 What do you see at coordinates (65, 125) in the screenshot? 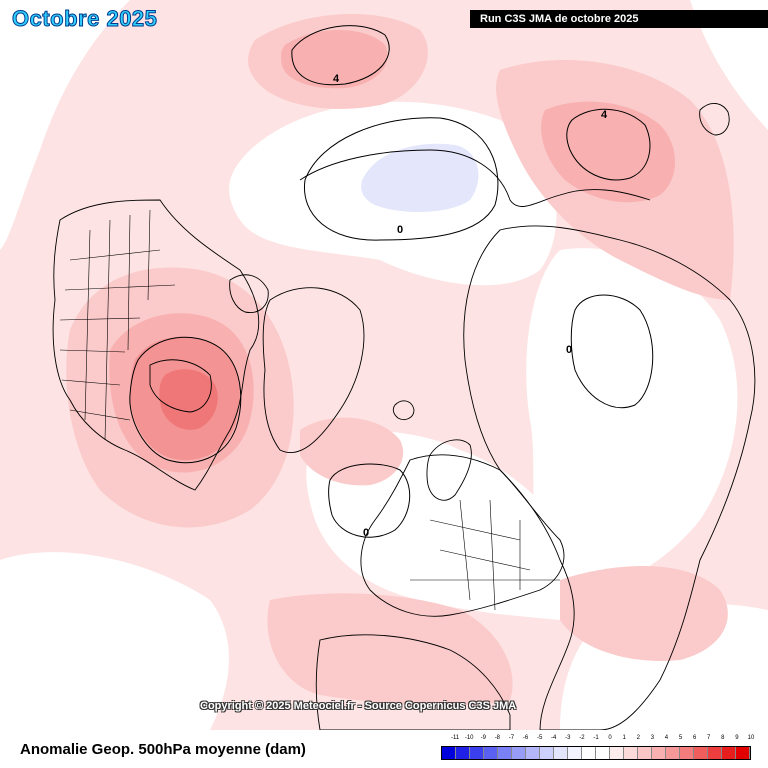
I see `anomaly-zero-pacific` at bounding box center [65, 125].